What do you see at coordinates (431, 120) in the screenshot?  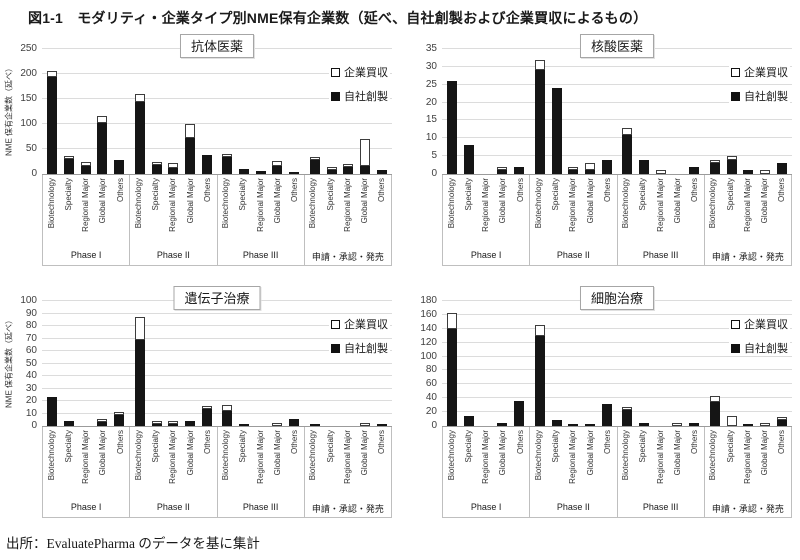 I see `y-tick-label: 15` at bounding box center [431, 120].